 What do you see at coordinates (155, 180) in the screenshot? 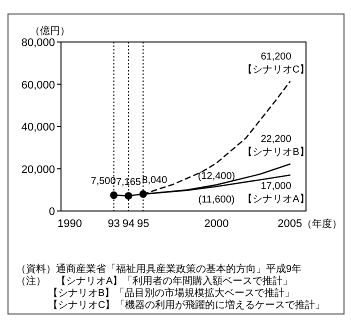
I see `data-label: 8,040` at bounding box center [155, 180].